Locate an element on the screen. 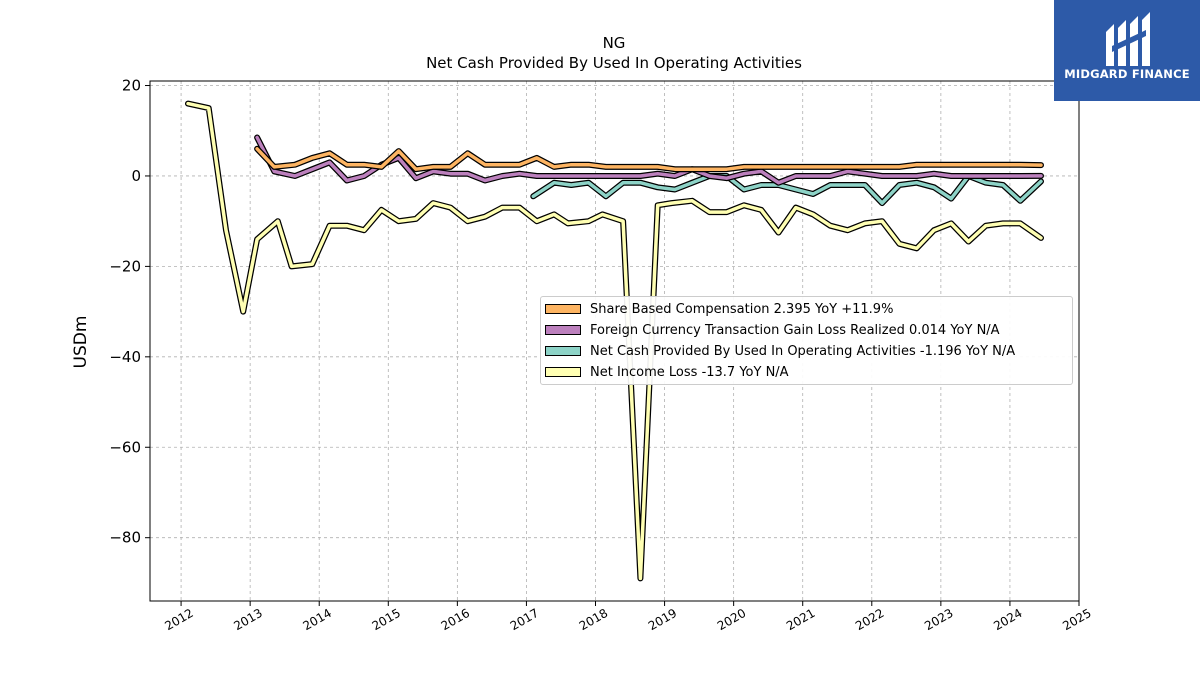 Image resolution: width=1200 pixels, height=675 pixels. x-tick-label: 2022 is located at coordinates (869, 619).